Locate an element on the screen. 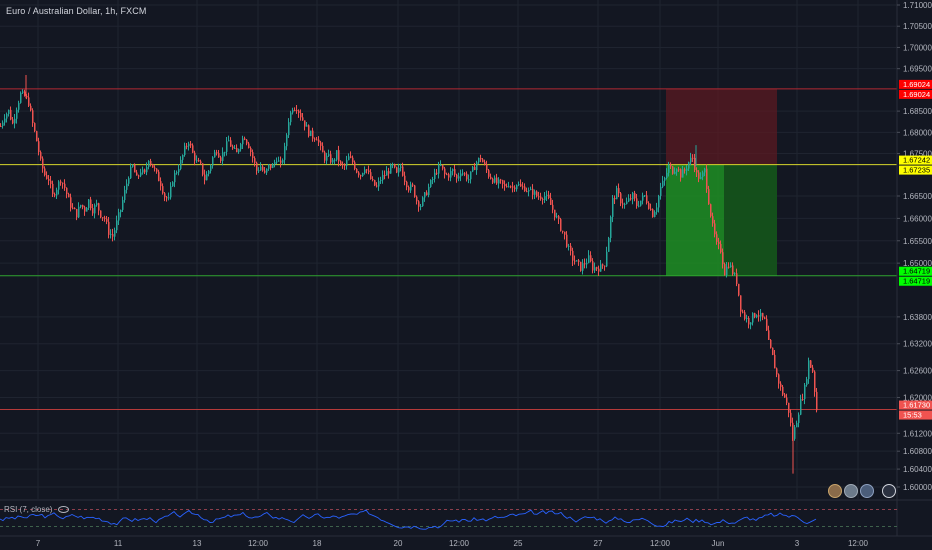  eye-icon is located at coordinates (63, 510).